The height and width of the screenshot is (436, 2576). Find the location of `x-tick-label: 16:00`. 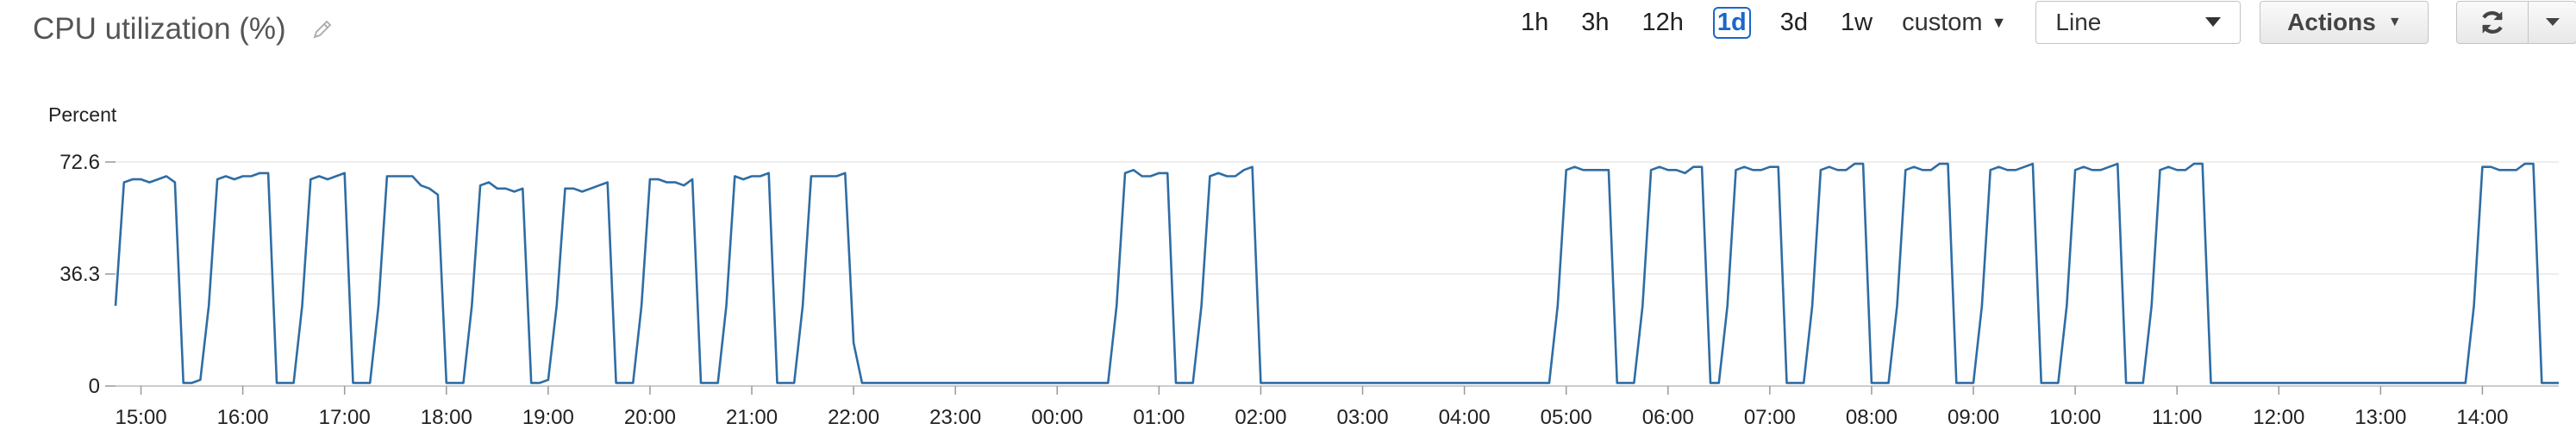

x-tick-label: 16:00 is located at coordinates (243, 417).